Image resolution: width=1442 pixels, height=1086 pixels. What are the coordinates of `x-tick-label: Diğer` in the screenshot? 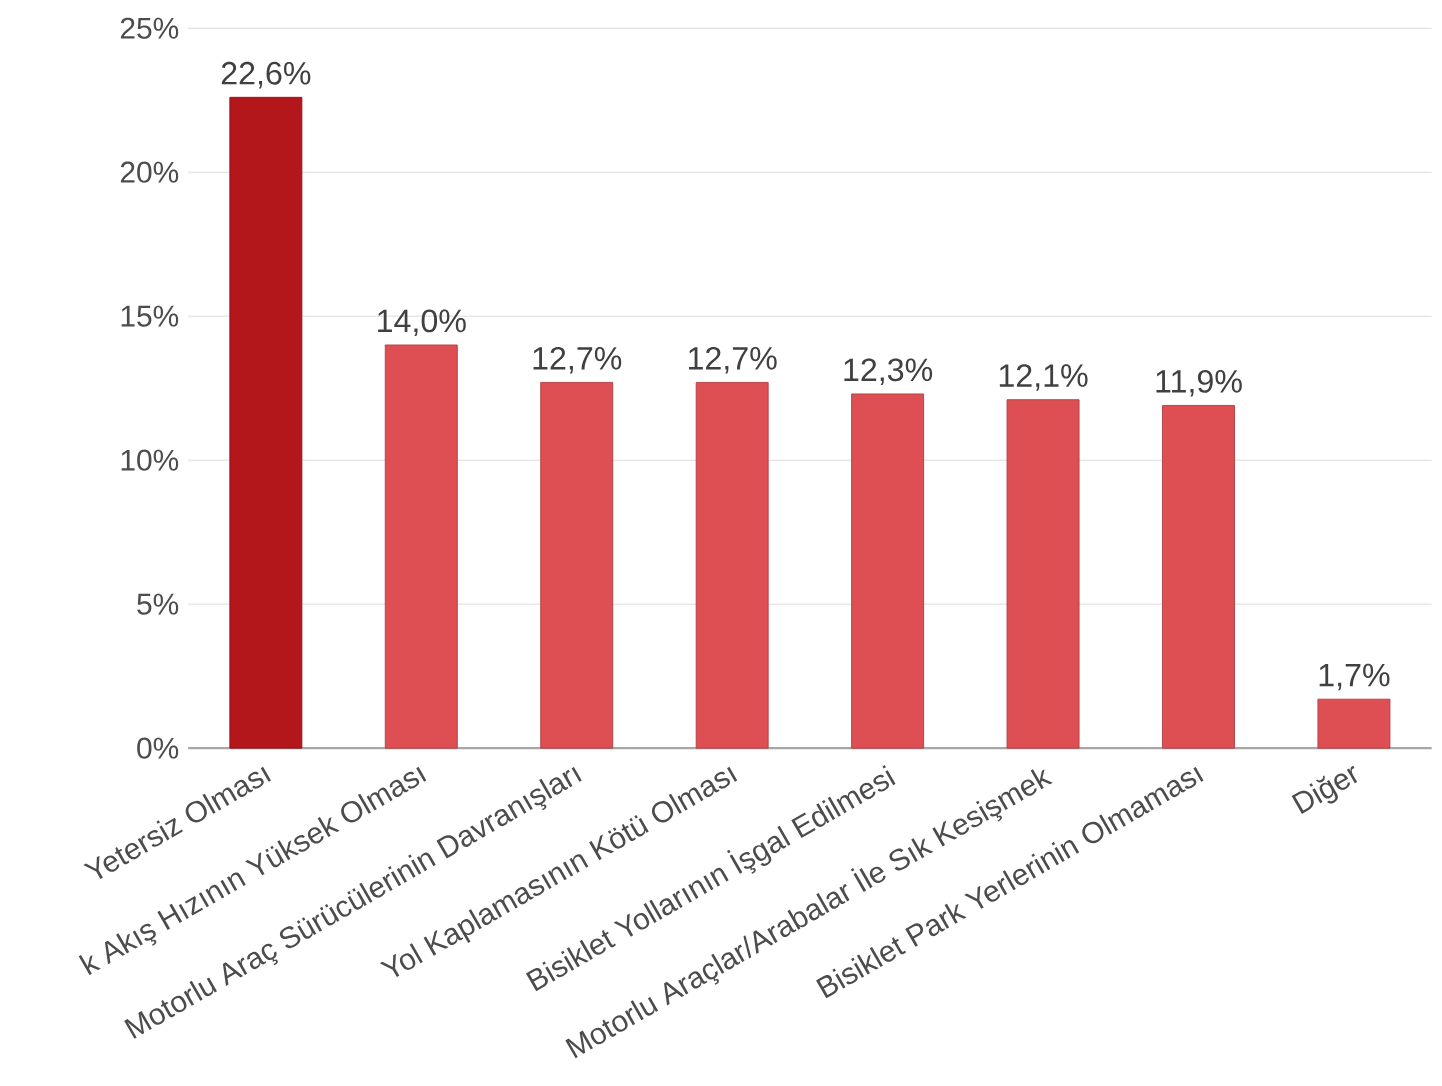 It's located at (1324, 790).